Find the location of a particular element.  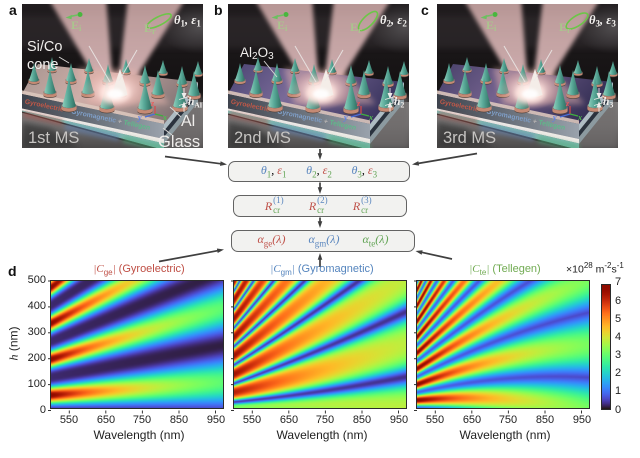

svg-text: 1st MS is located at coordinates (53, 138).